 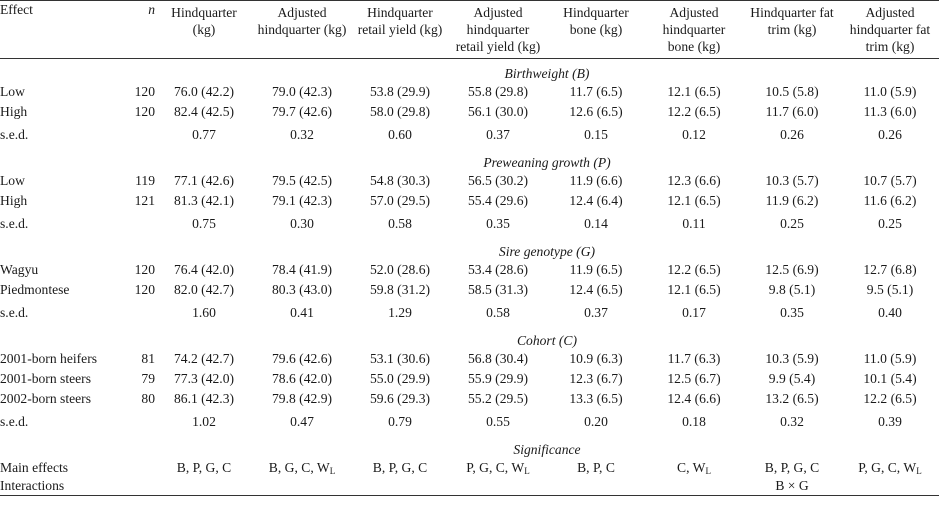 I want to click on table-cell: 9.8 (5.1), so click(x=792, y=289).